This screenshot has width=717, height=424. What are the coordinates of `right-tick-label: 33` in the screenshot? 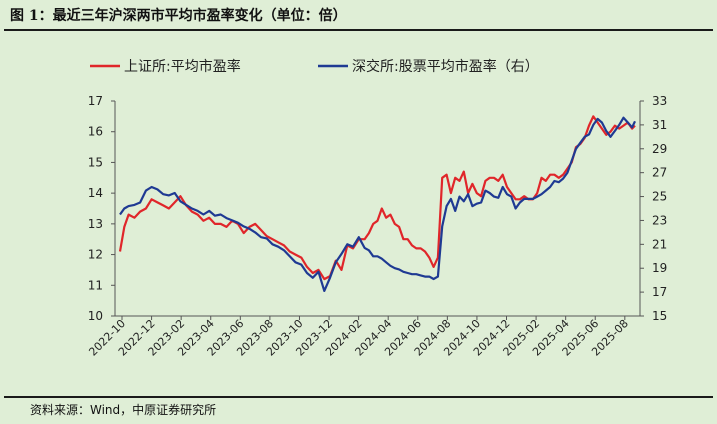 It's located at (659, 101).